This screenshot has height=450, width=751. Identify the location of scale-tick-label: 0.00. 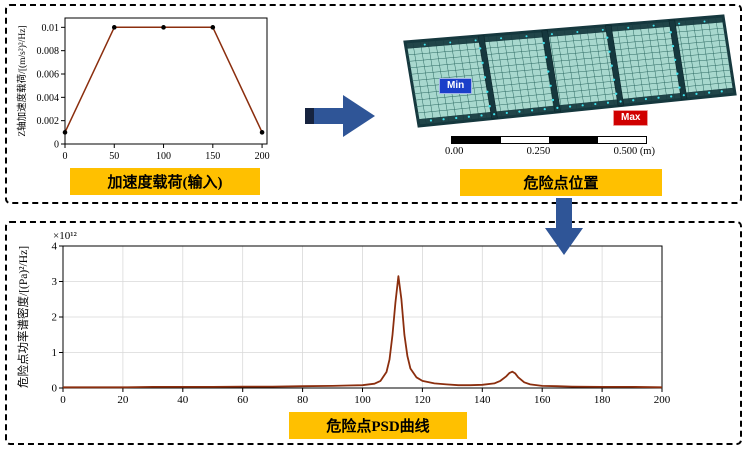
(454, 151).